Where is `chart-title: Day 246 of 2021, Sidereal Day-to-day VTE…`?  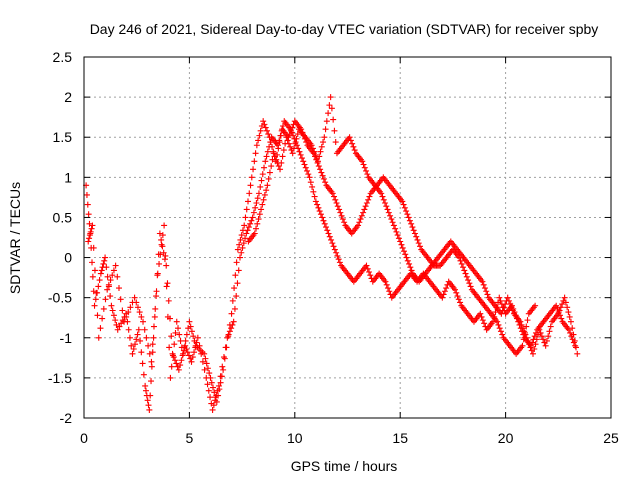
chart-title: Day 246 of 2021, Sidereal Day-to-day VTE… is located at coordinates (344, 29).